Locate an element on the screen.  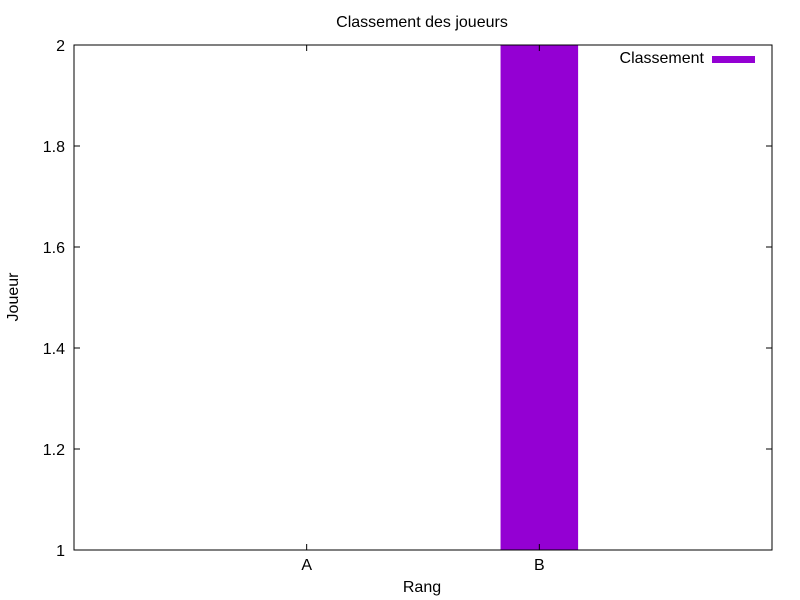
y-tick-label: 1 is located at coordinates (60, 551).